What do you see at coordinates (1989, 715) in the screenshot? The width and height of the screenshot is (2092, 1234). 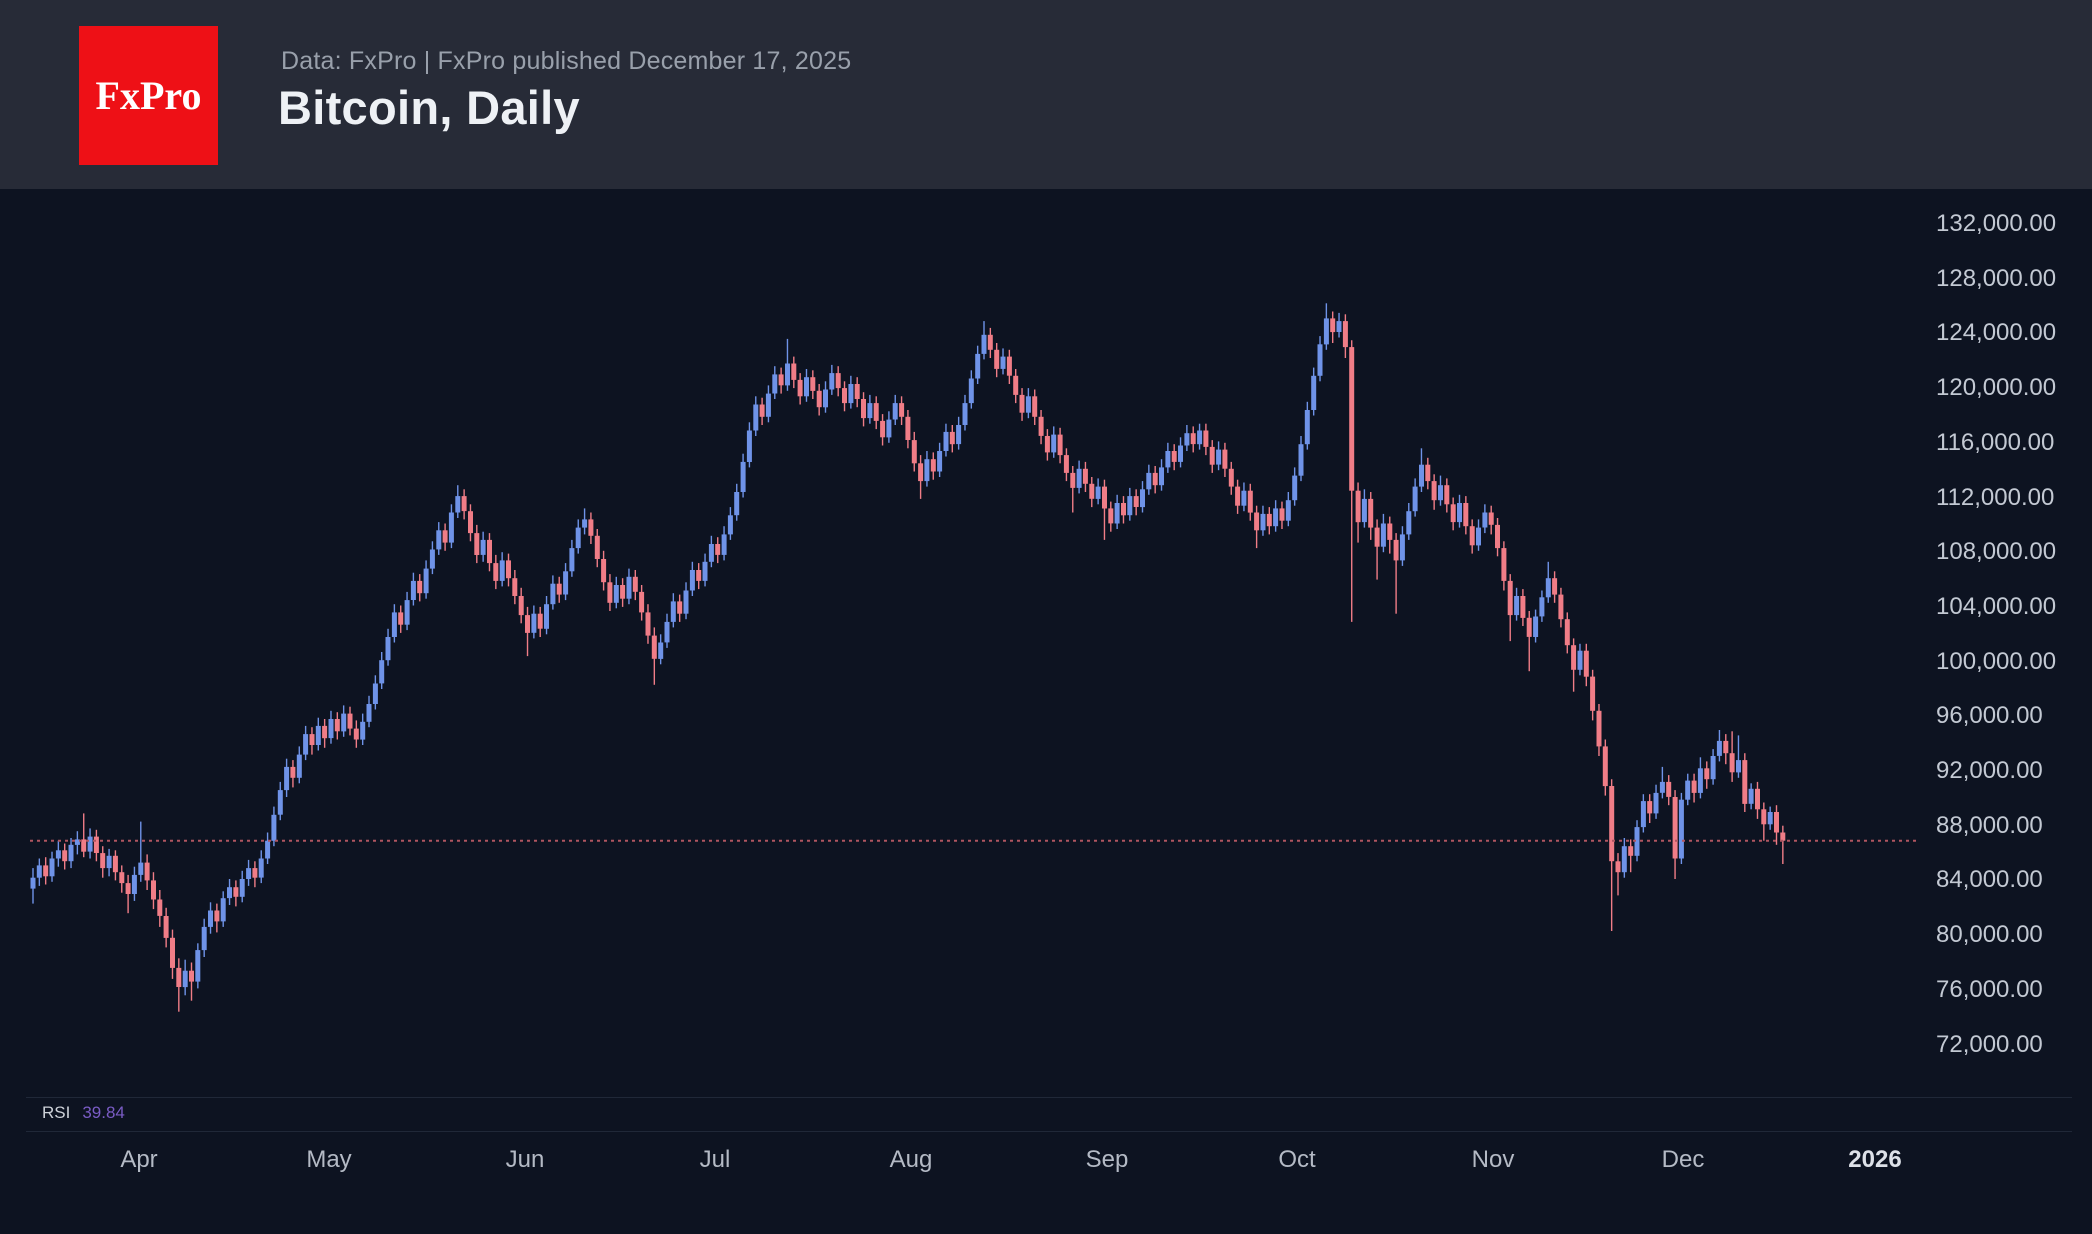 I see `price-axis-label: 96,000.00` at bounding box center [1989, 715].